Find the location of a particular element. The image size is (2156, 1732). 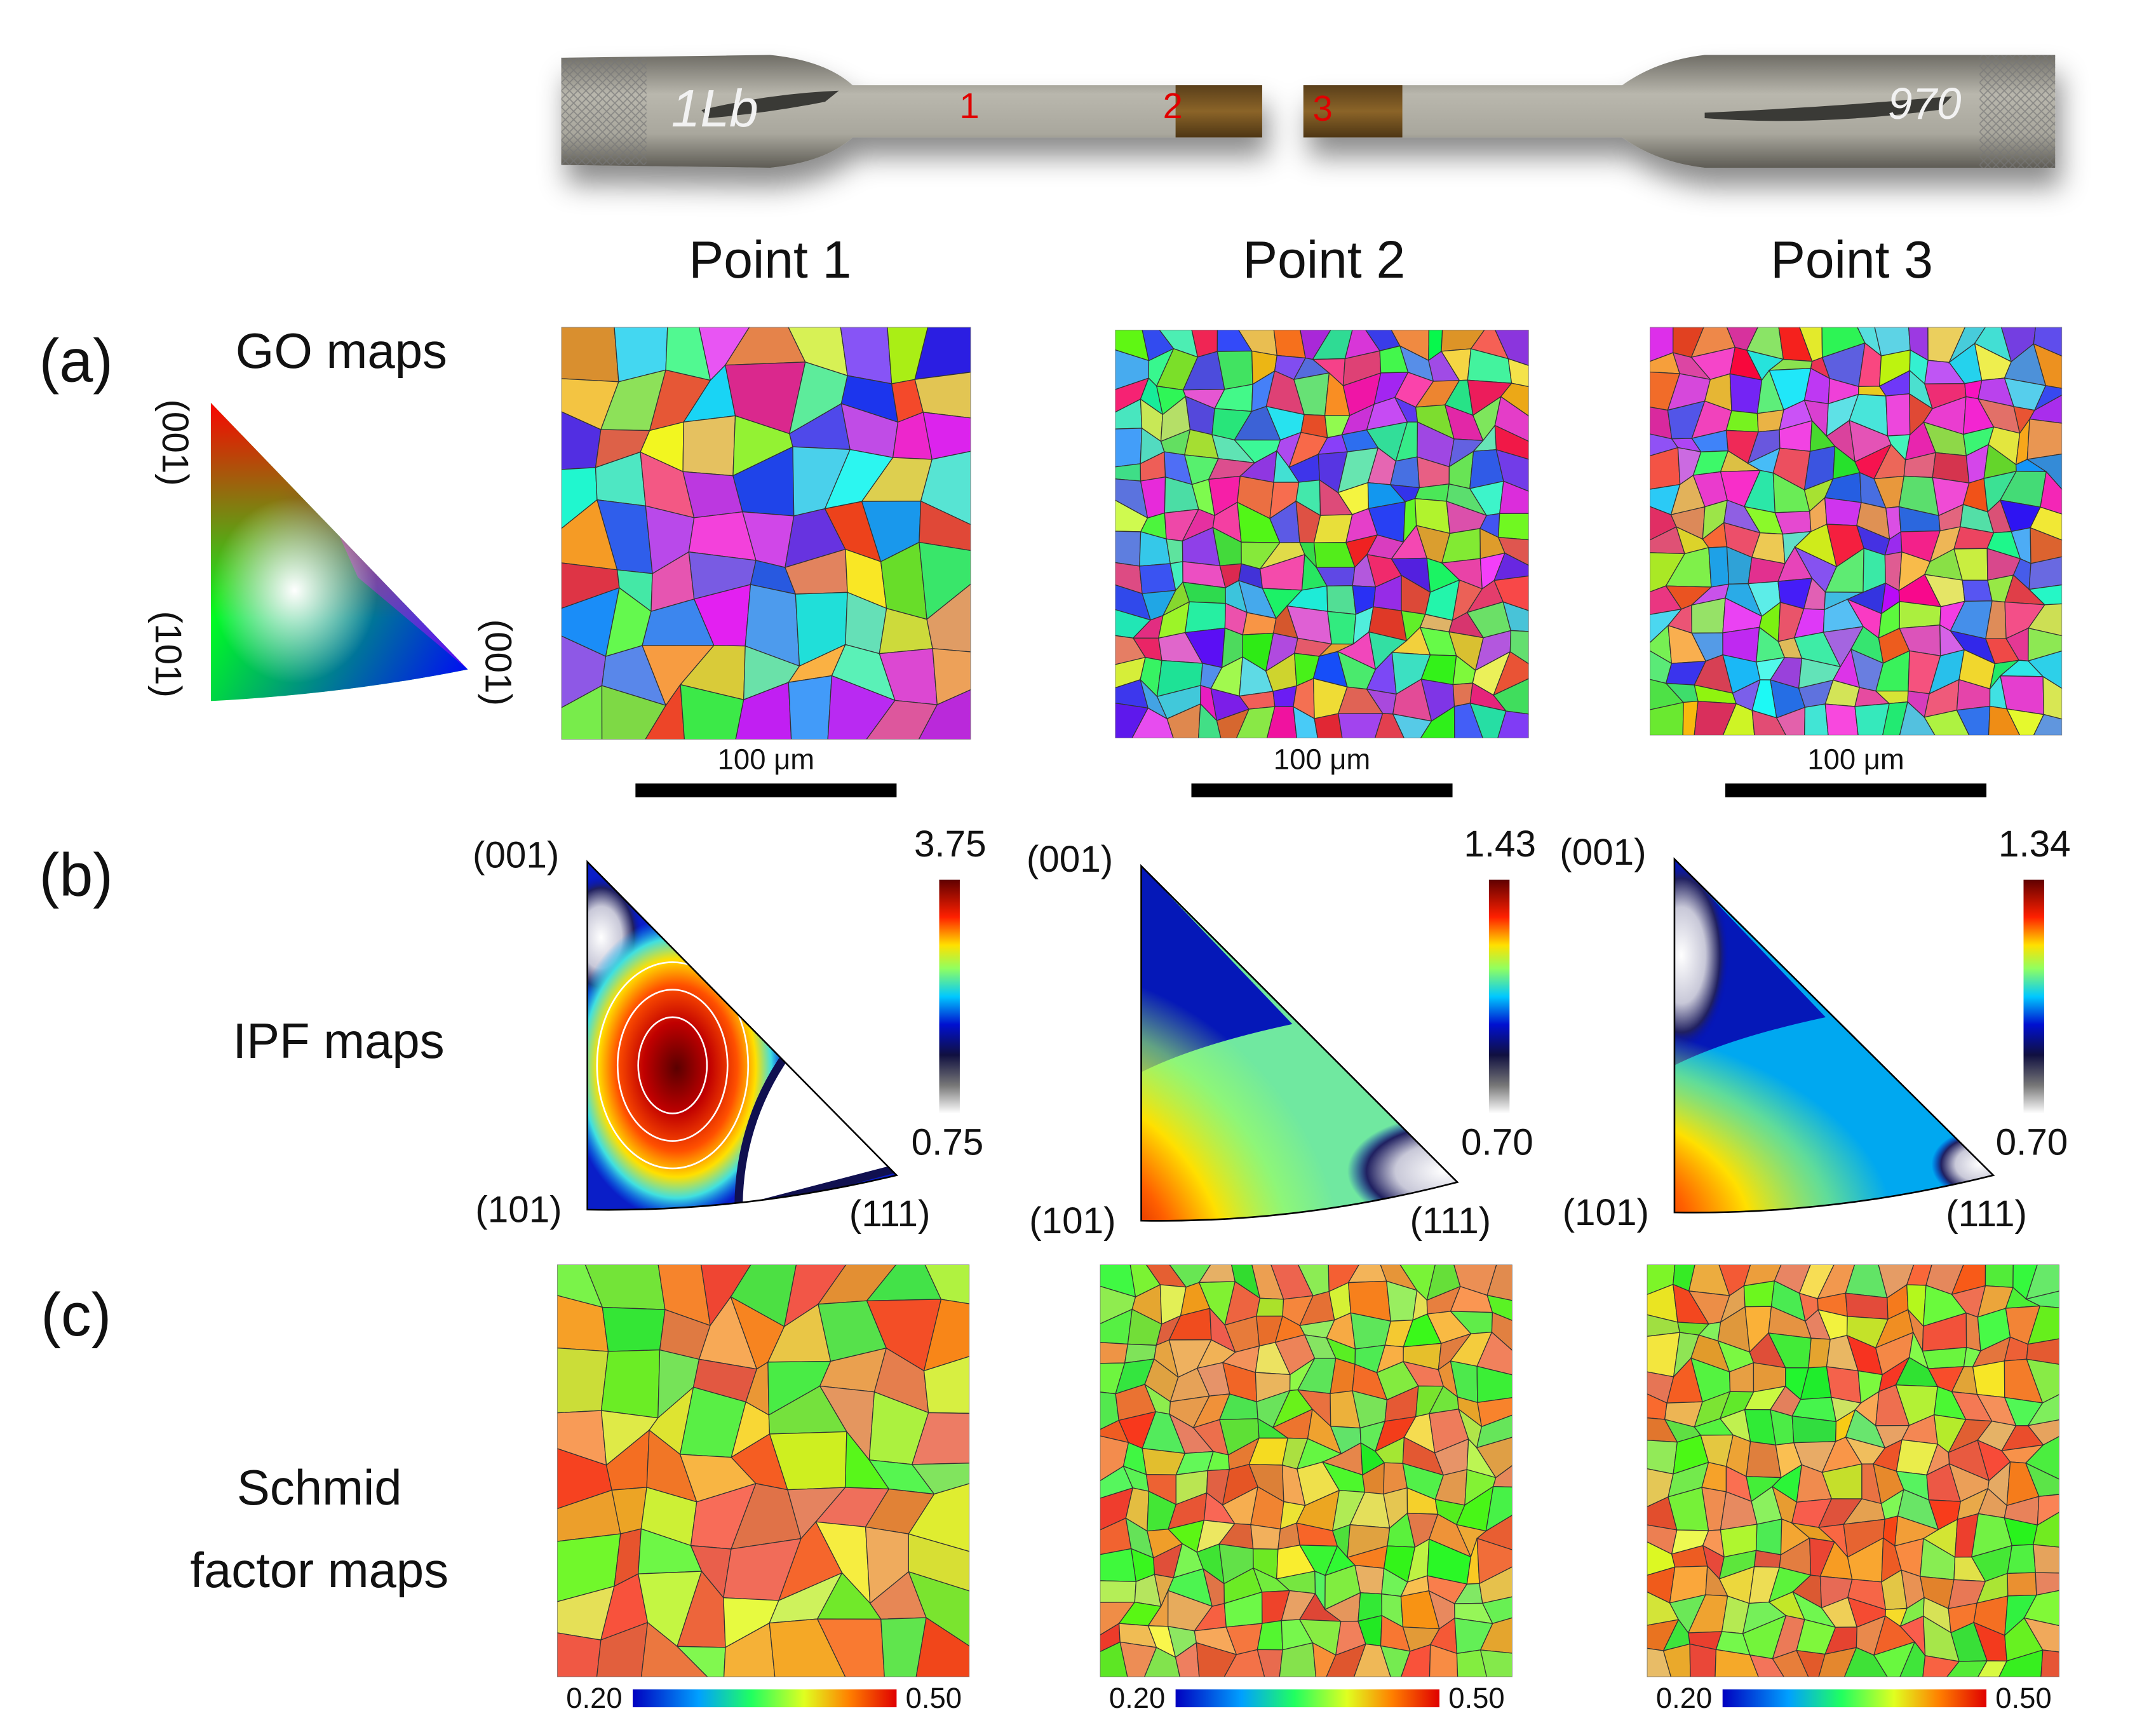

scale-bar is located at coordinates (1856, 790).